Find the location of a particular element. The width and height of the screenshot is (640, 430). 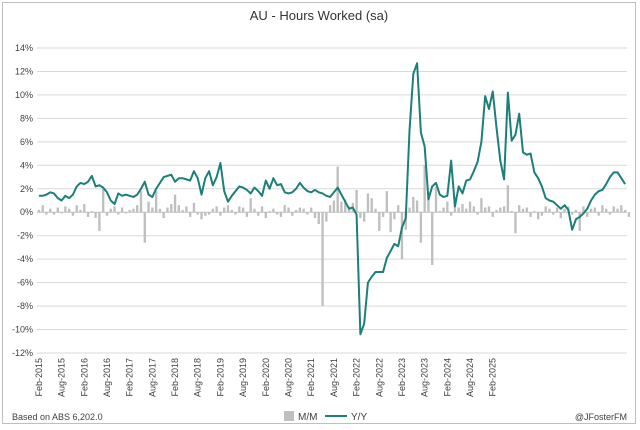

y-tick-label: -6% is located at coordinates (25, 283).